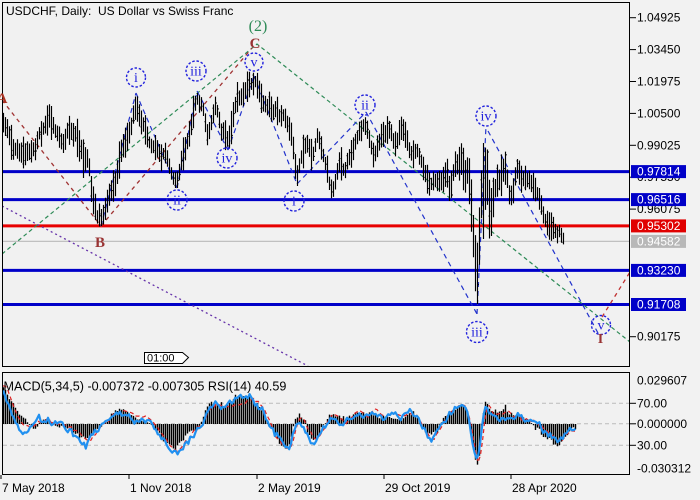 The height and width of the screenshot is (500, 700). What do you see at coordinates (659, 113) in the screenshot?
I see `svg-text: 1.00500` at bounding box center [659, 113].